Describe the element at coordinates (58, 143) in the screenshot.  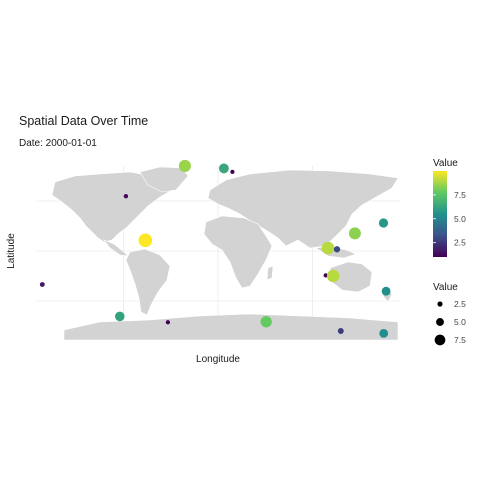
I see `chart-subtitle: Date: 2000-01-01` at that location.